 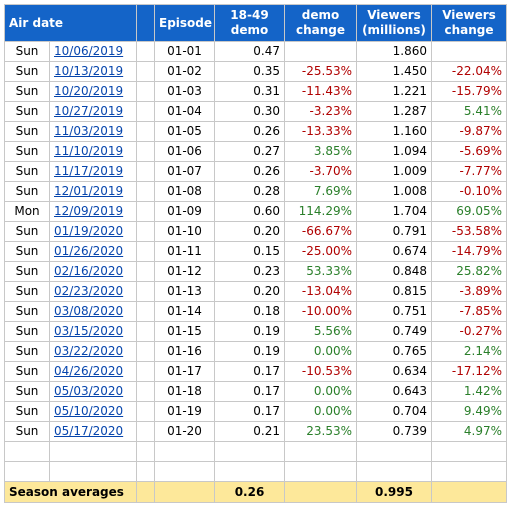 What do you see at coordinates (89, 331) in the screenshot?
I see `air-date-link: 03/15/2020` at bounding box center [89, 331].